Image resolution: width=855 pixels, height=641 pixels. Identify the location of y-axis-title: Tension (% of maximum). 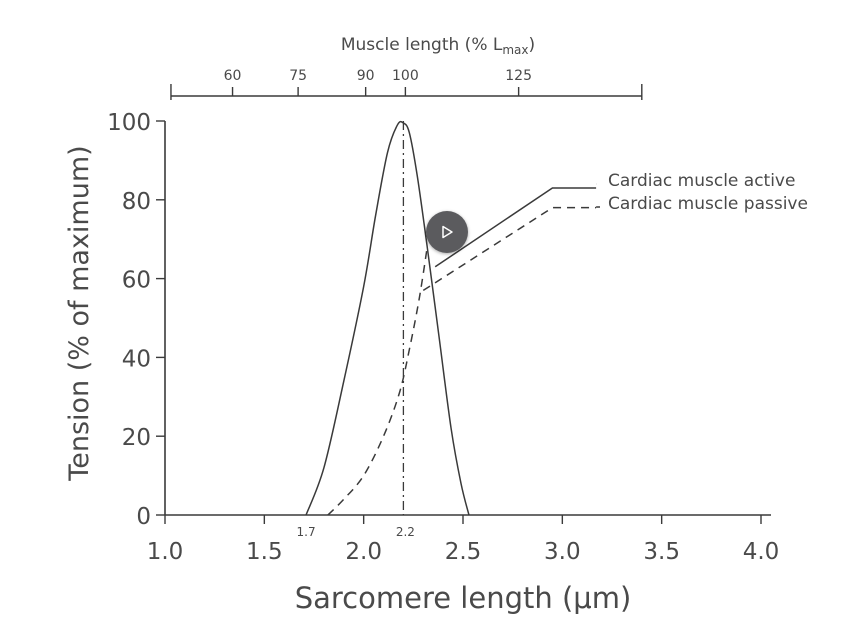
(79, 313).